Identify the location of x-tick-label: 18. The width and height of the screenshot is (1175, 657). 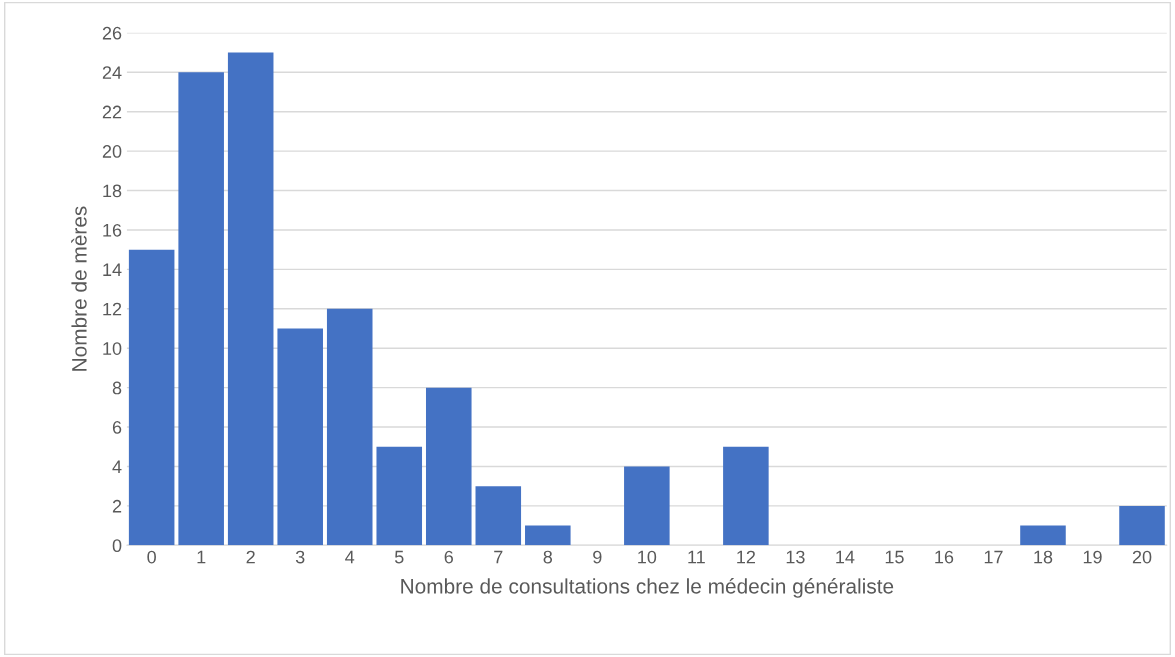
(1043, 557).